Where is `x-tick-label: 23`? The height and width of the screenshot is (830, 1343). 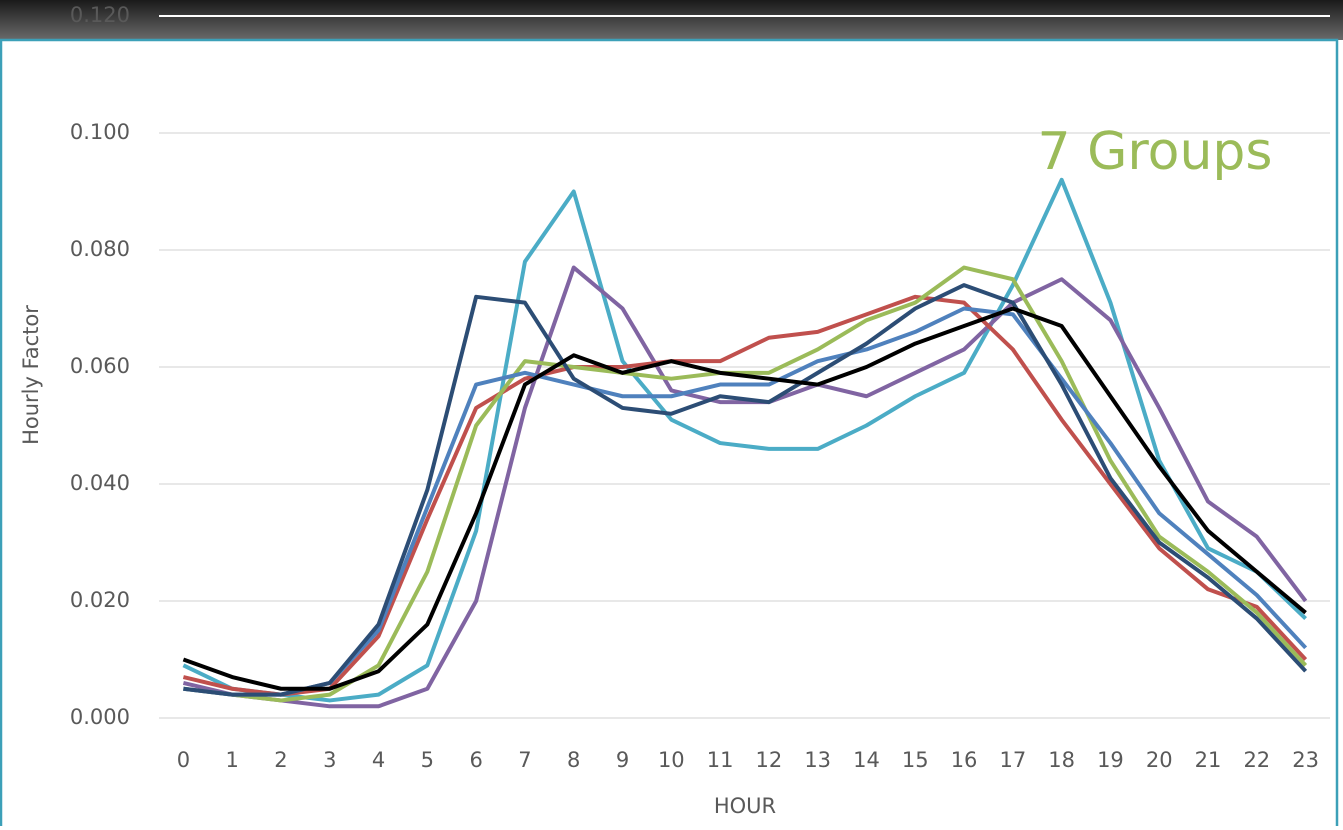
x-tick-label: 23 is located at coordinates (1305, 760).